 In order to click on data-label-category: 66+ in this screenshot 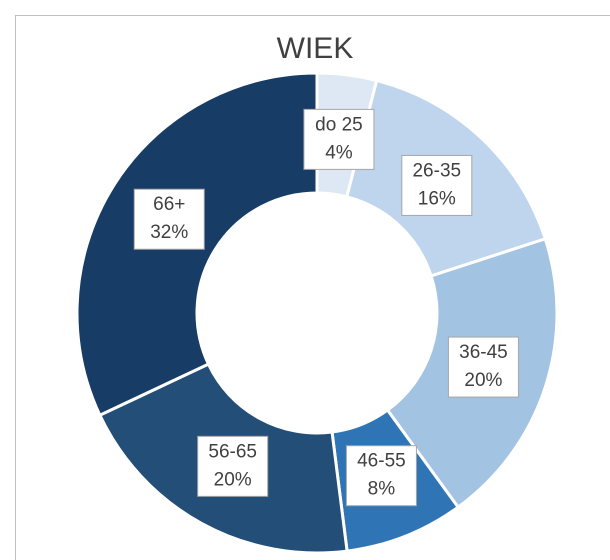, I will do `click(169, 204)`.